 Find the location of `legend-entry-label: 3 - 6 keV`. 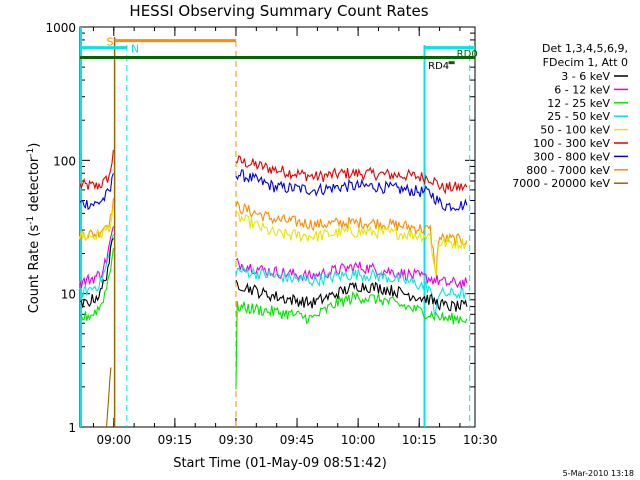

legend-entry-label: 3 - 6 keV is located at coordinates (585, 76).